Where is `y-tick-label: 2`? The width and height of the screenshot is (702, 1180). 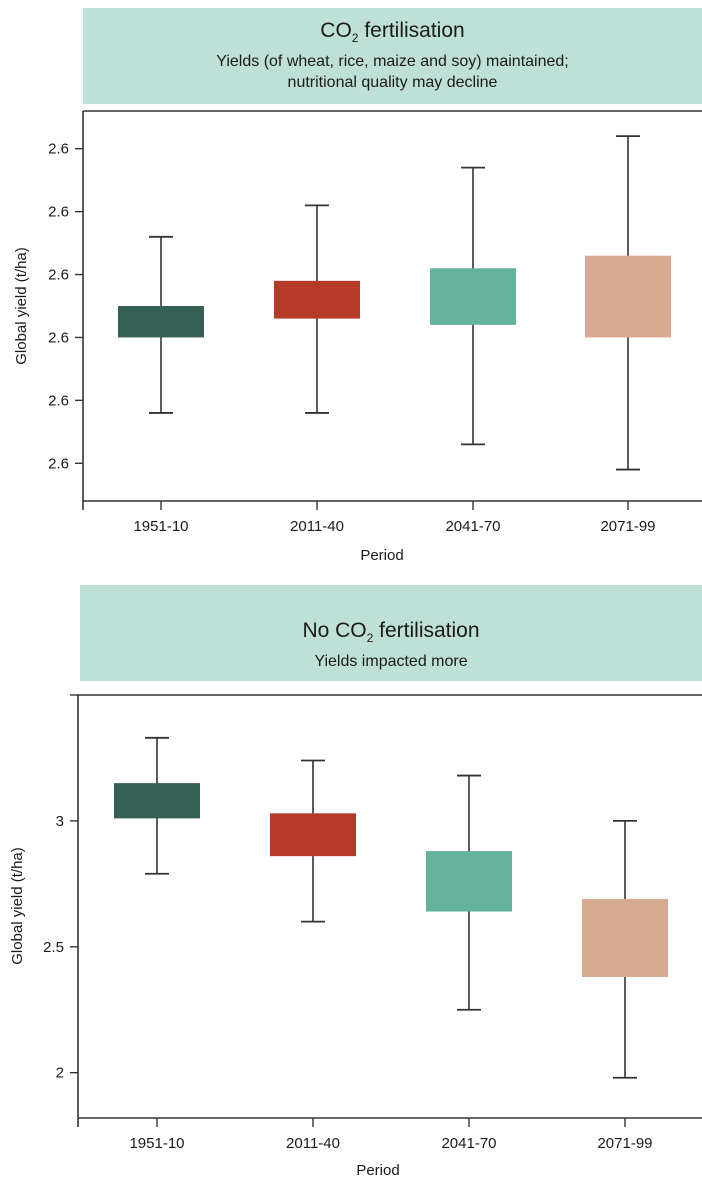
y-tick-label: 2 is located at coordinates (60, 1073).